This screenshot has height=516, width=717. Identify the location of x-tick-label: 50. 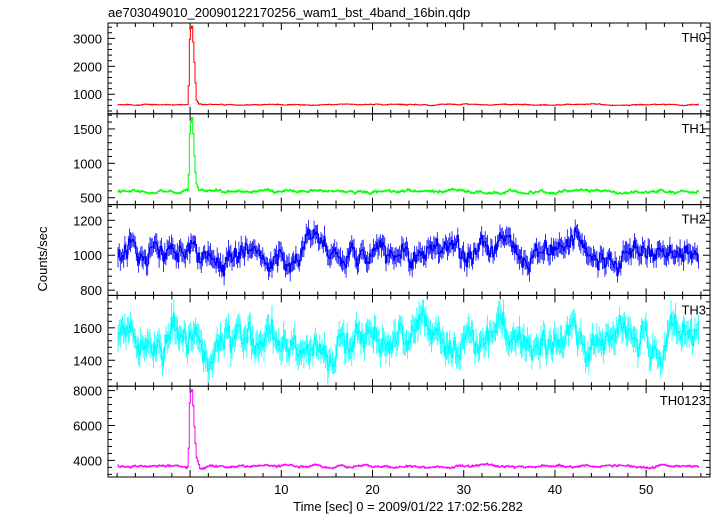
(646, 489).